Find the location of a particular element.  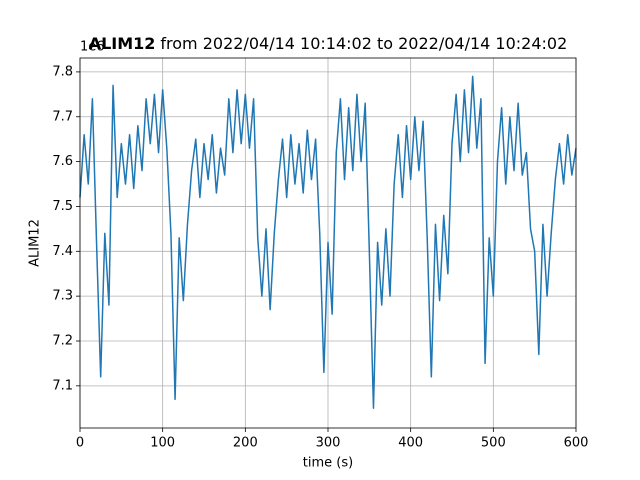

y-tick-label: 7.2 is located at coordinates (62, 340).